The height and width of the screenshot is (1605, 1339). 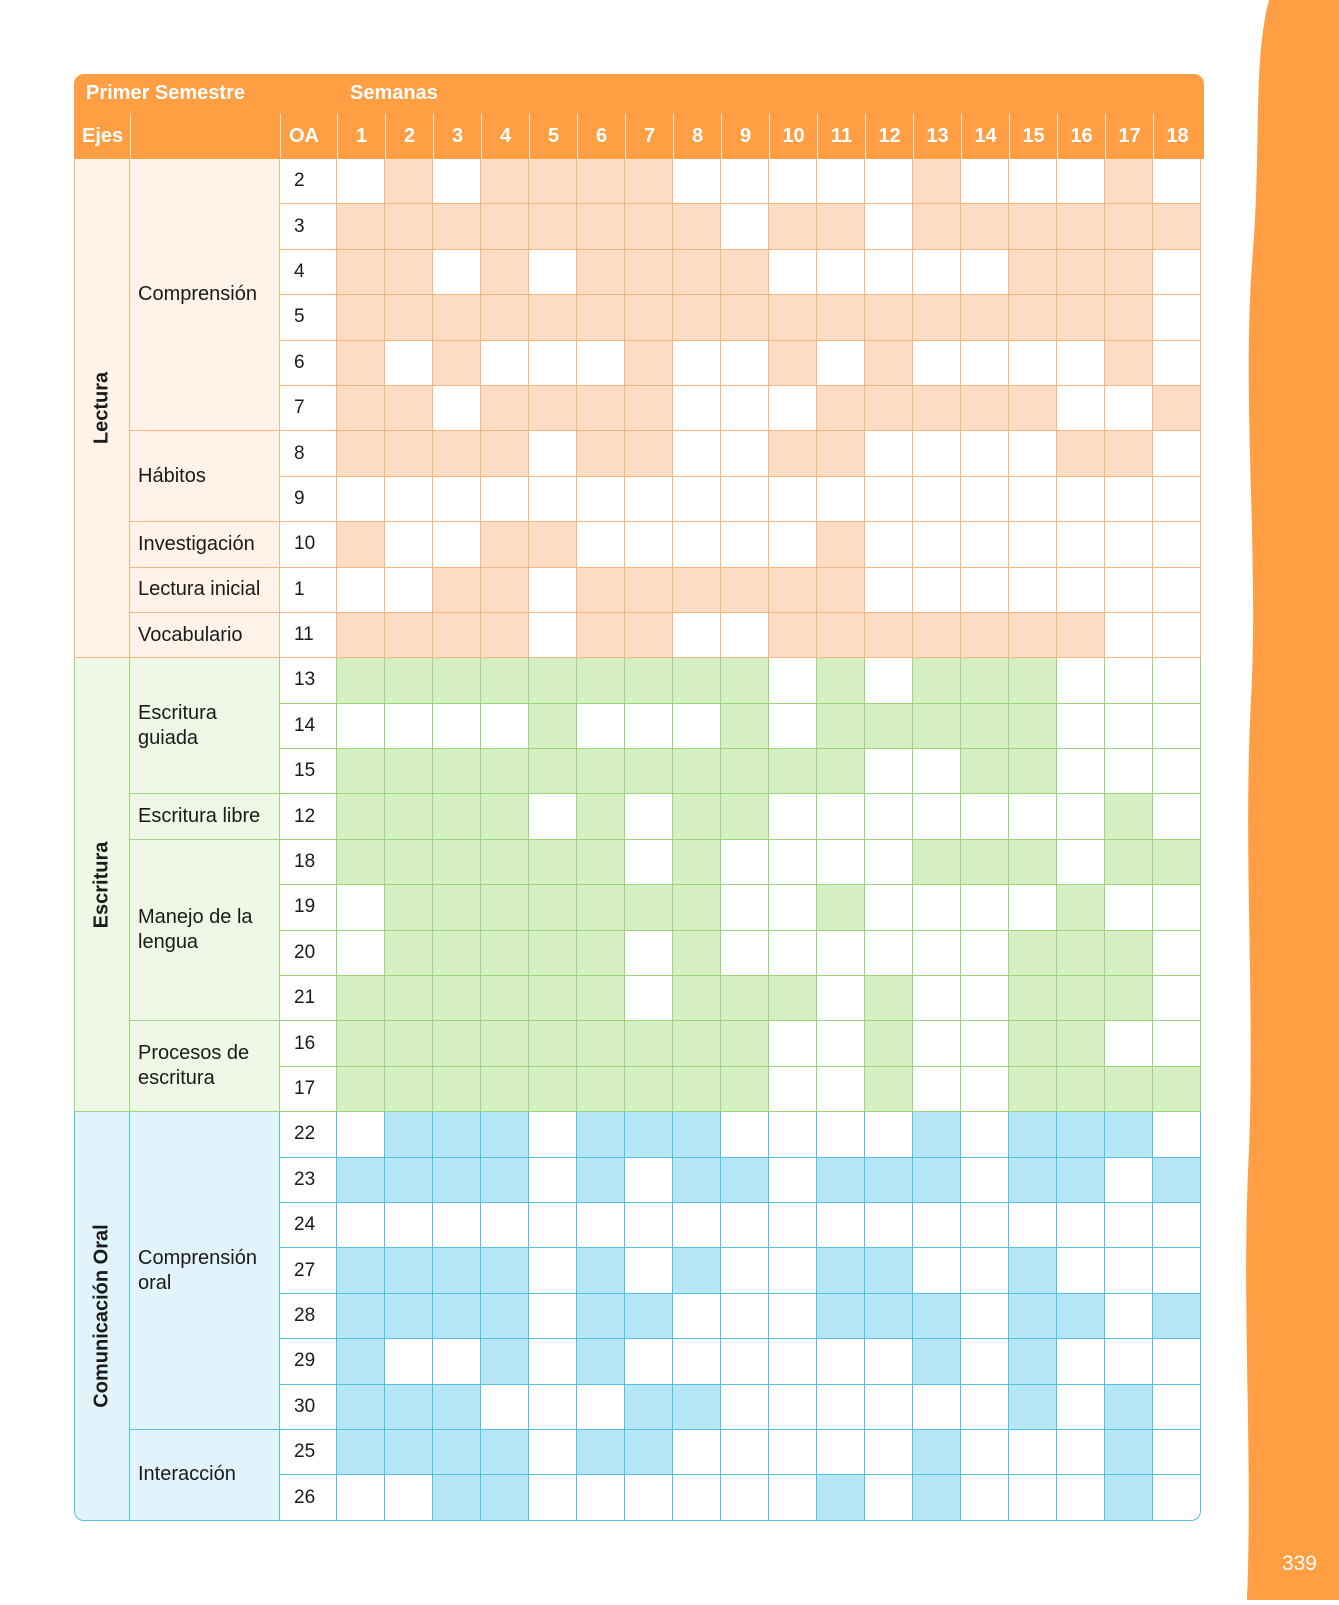 I want to click on subaxis-group: Comprensión 2 3 4 5 6 7, so click(x=667, y=295).